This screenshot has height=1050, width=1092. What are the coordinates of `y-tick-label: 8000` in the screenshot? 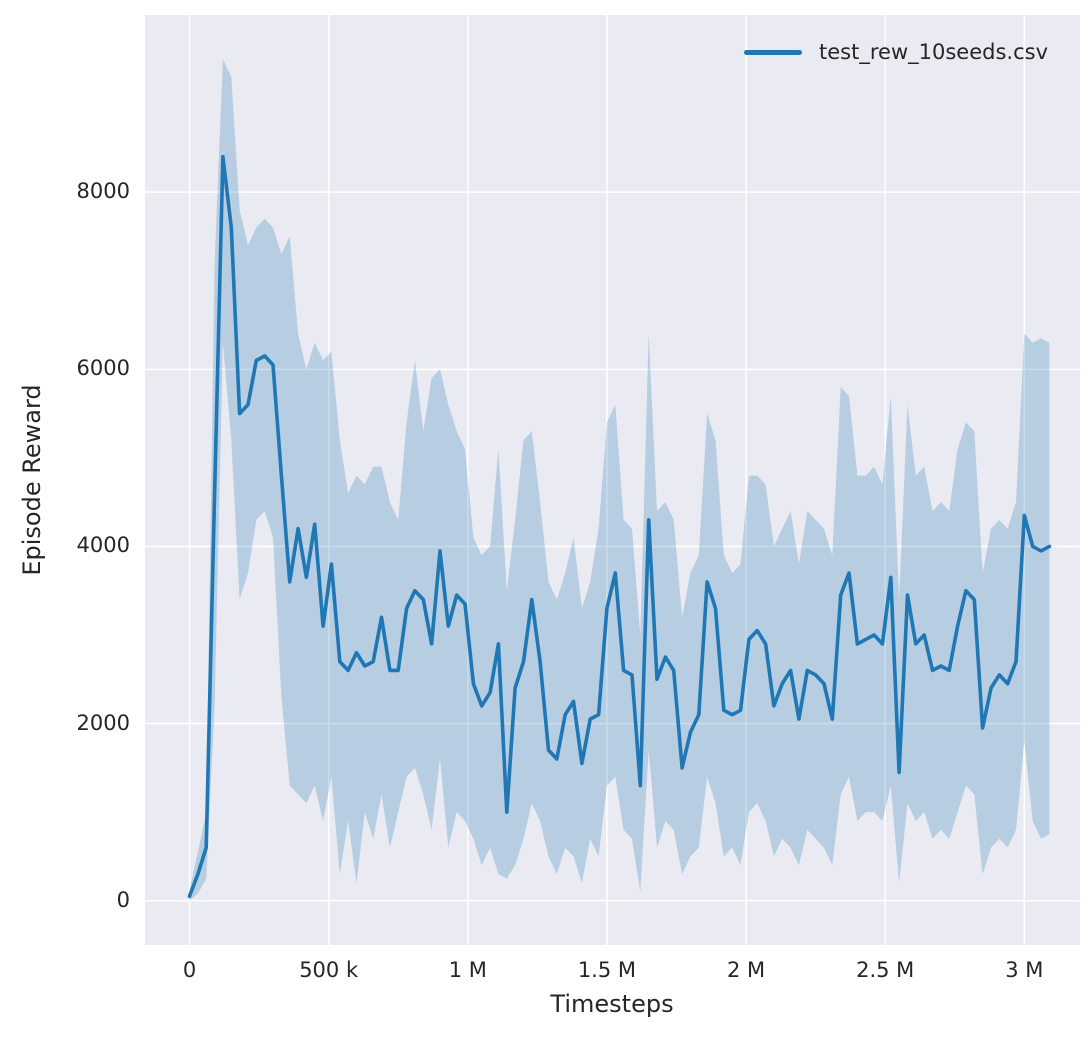 It's located at (103, 191).